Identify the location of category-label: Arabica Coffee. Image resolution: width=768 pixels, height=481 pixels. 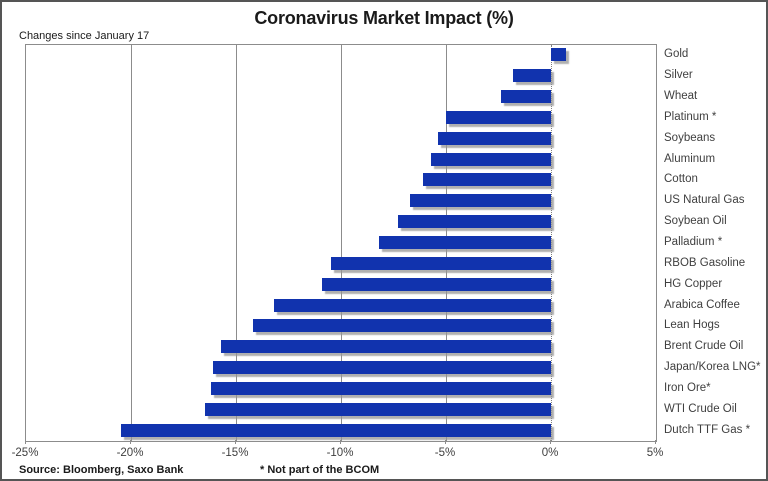
(702, 304).